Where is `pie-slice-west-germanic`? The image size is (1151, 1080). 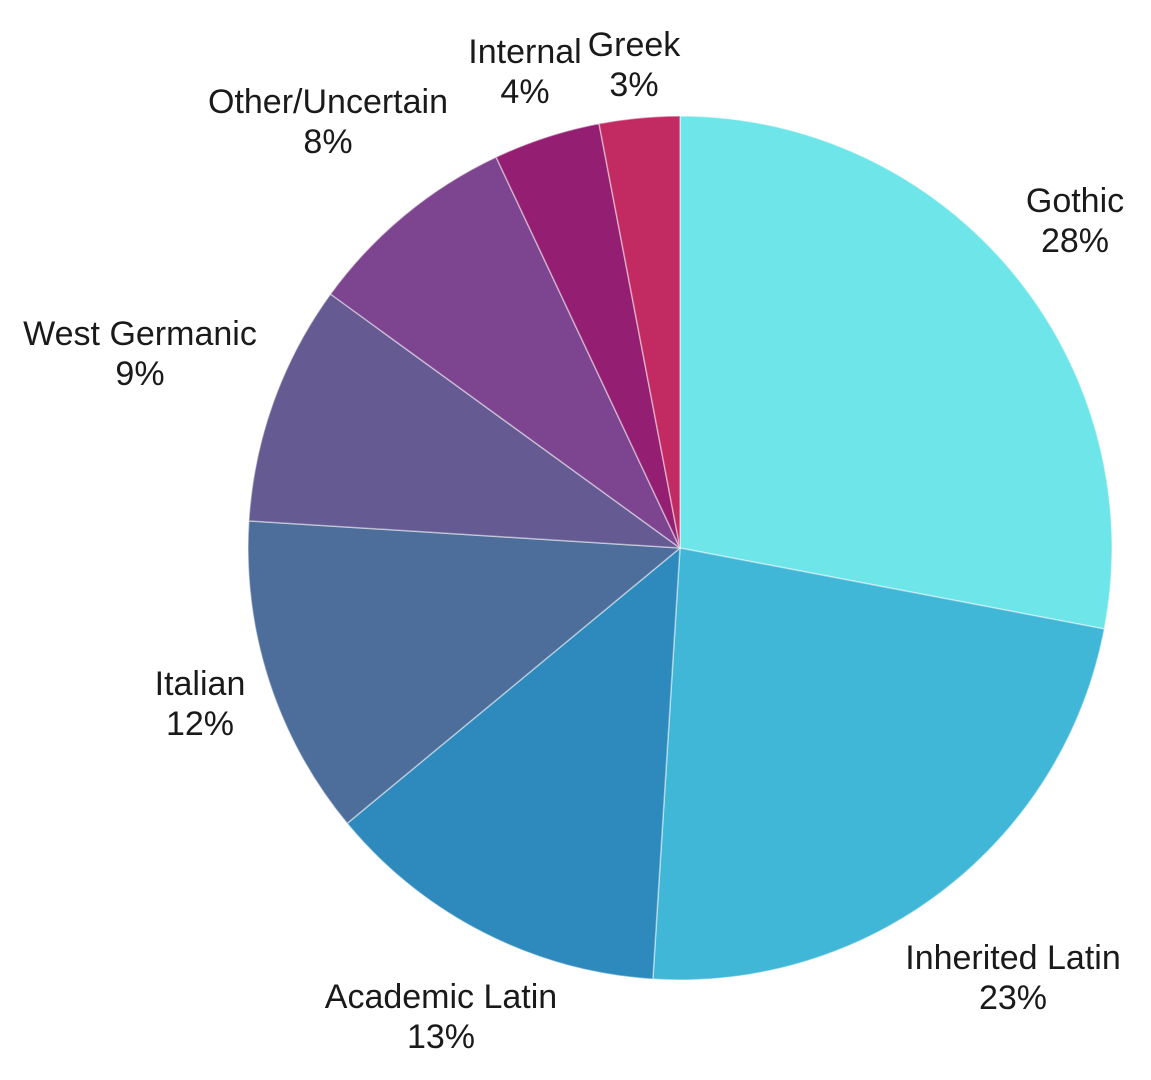
pie-slice-west-germanic is located at coordinates (464, 421).